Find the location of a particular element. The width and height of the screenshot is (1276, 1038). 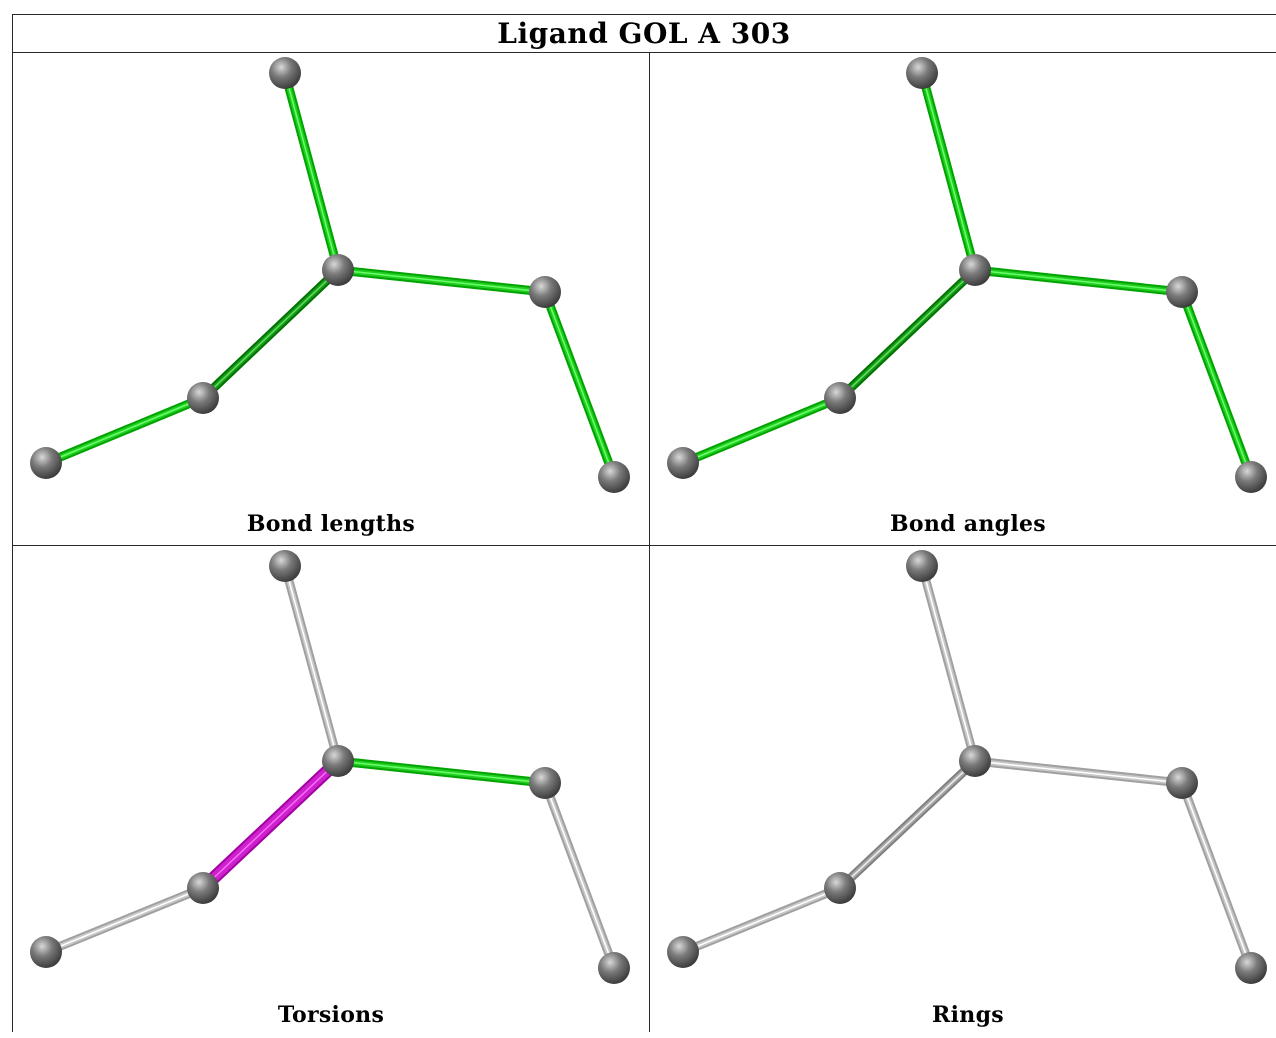

title-divider is located at coordinates (644, 52).